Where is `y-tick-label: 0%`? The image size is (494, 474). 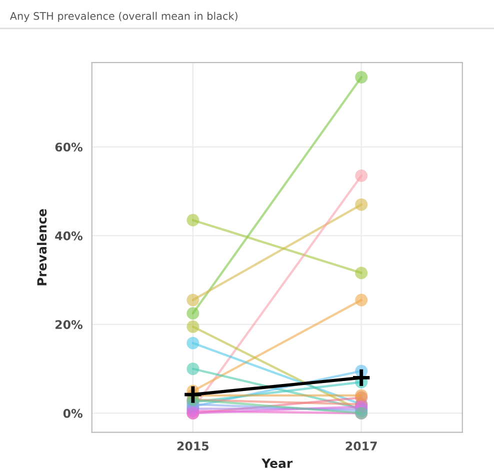
y-tick-label: 0% is located at coordinates (72, 413).